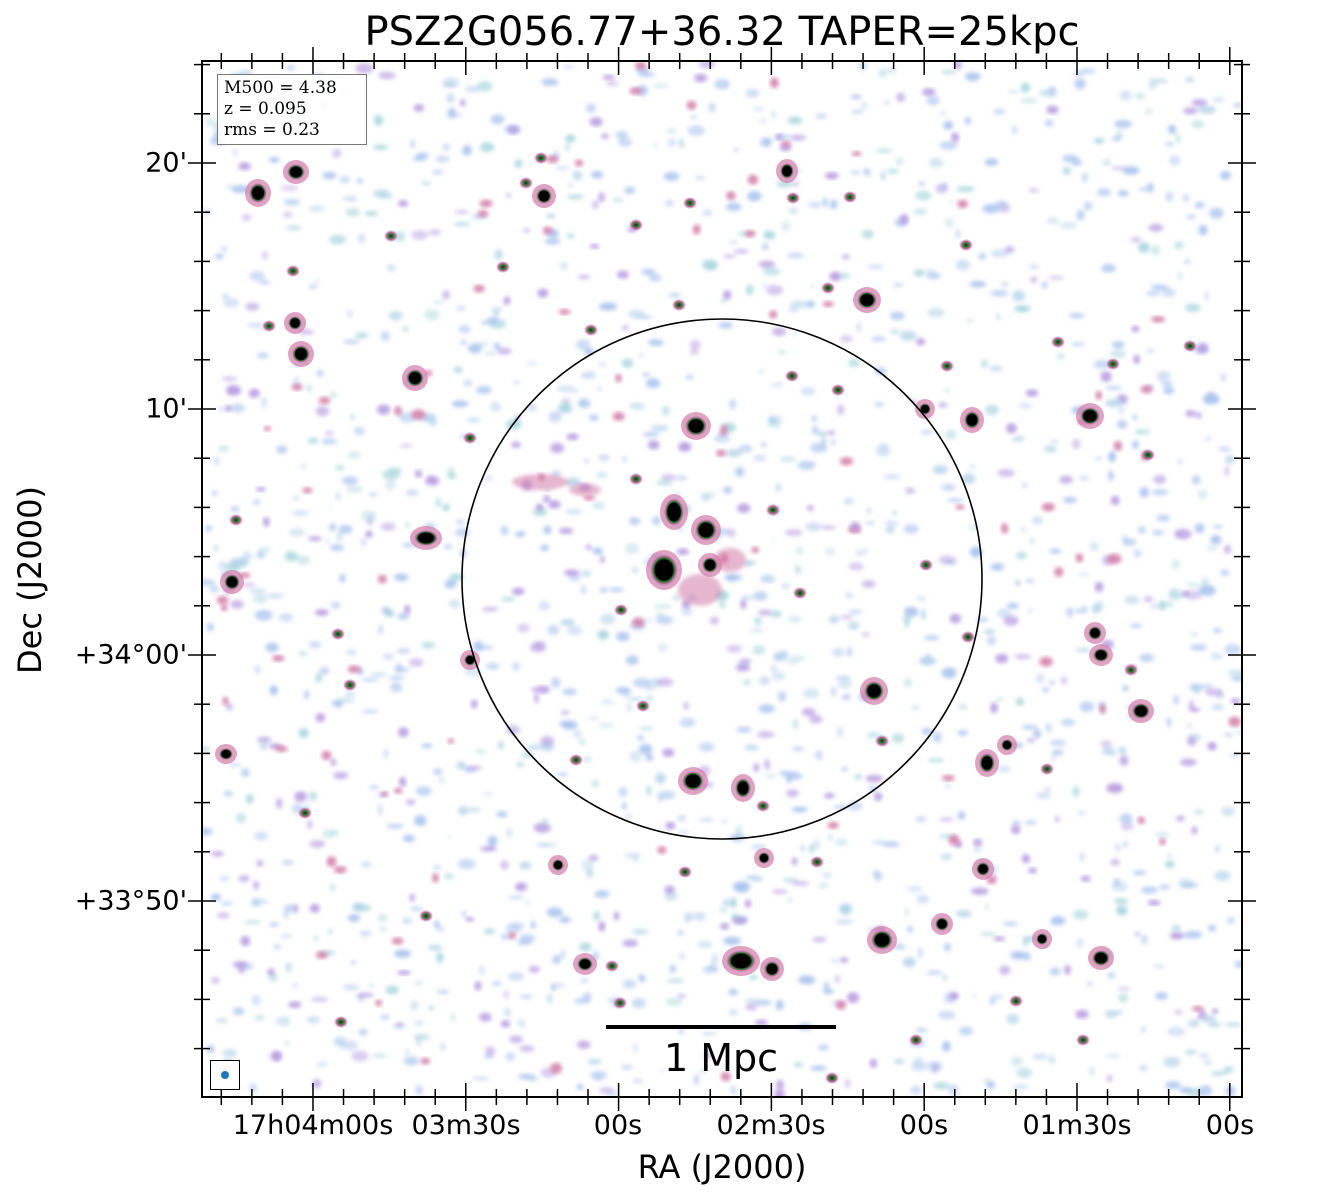 The height and width of the screenshot is (1200, 1321). Describe the element at coordinates (924, 1125) in the screenshot. I see `x-tick-label: 00s` at that location.